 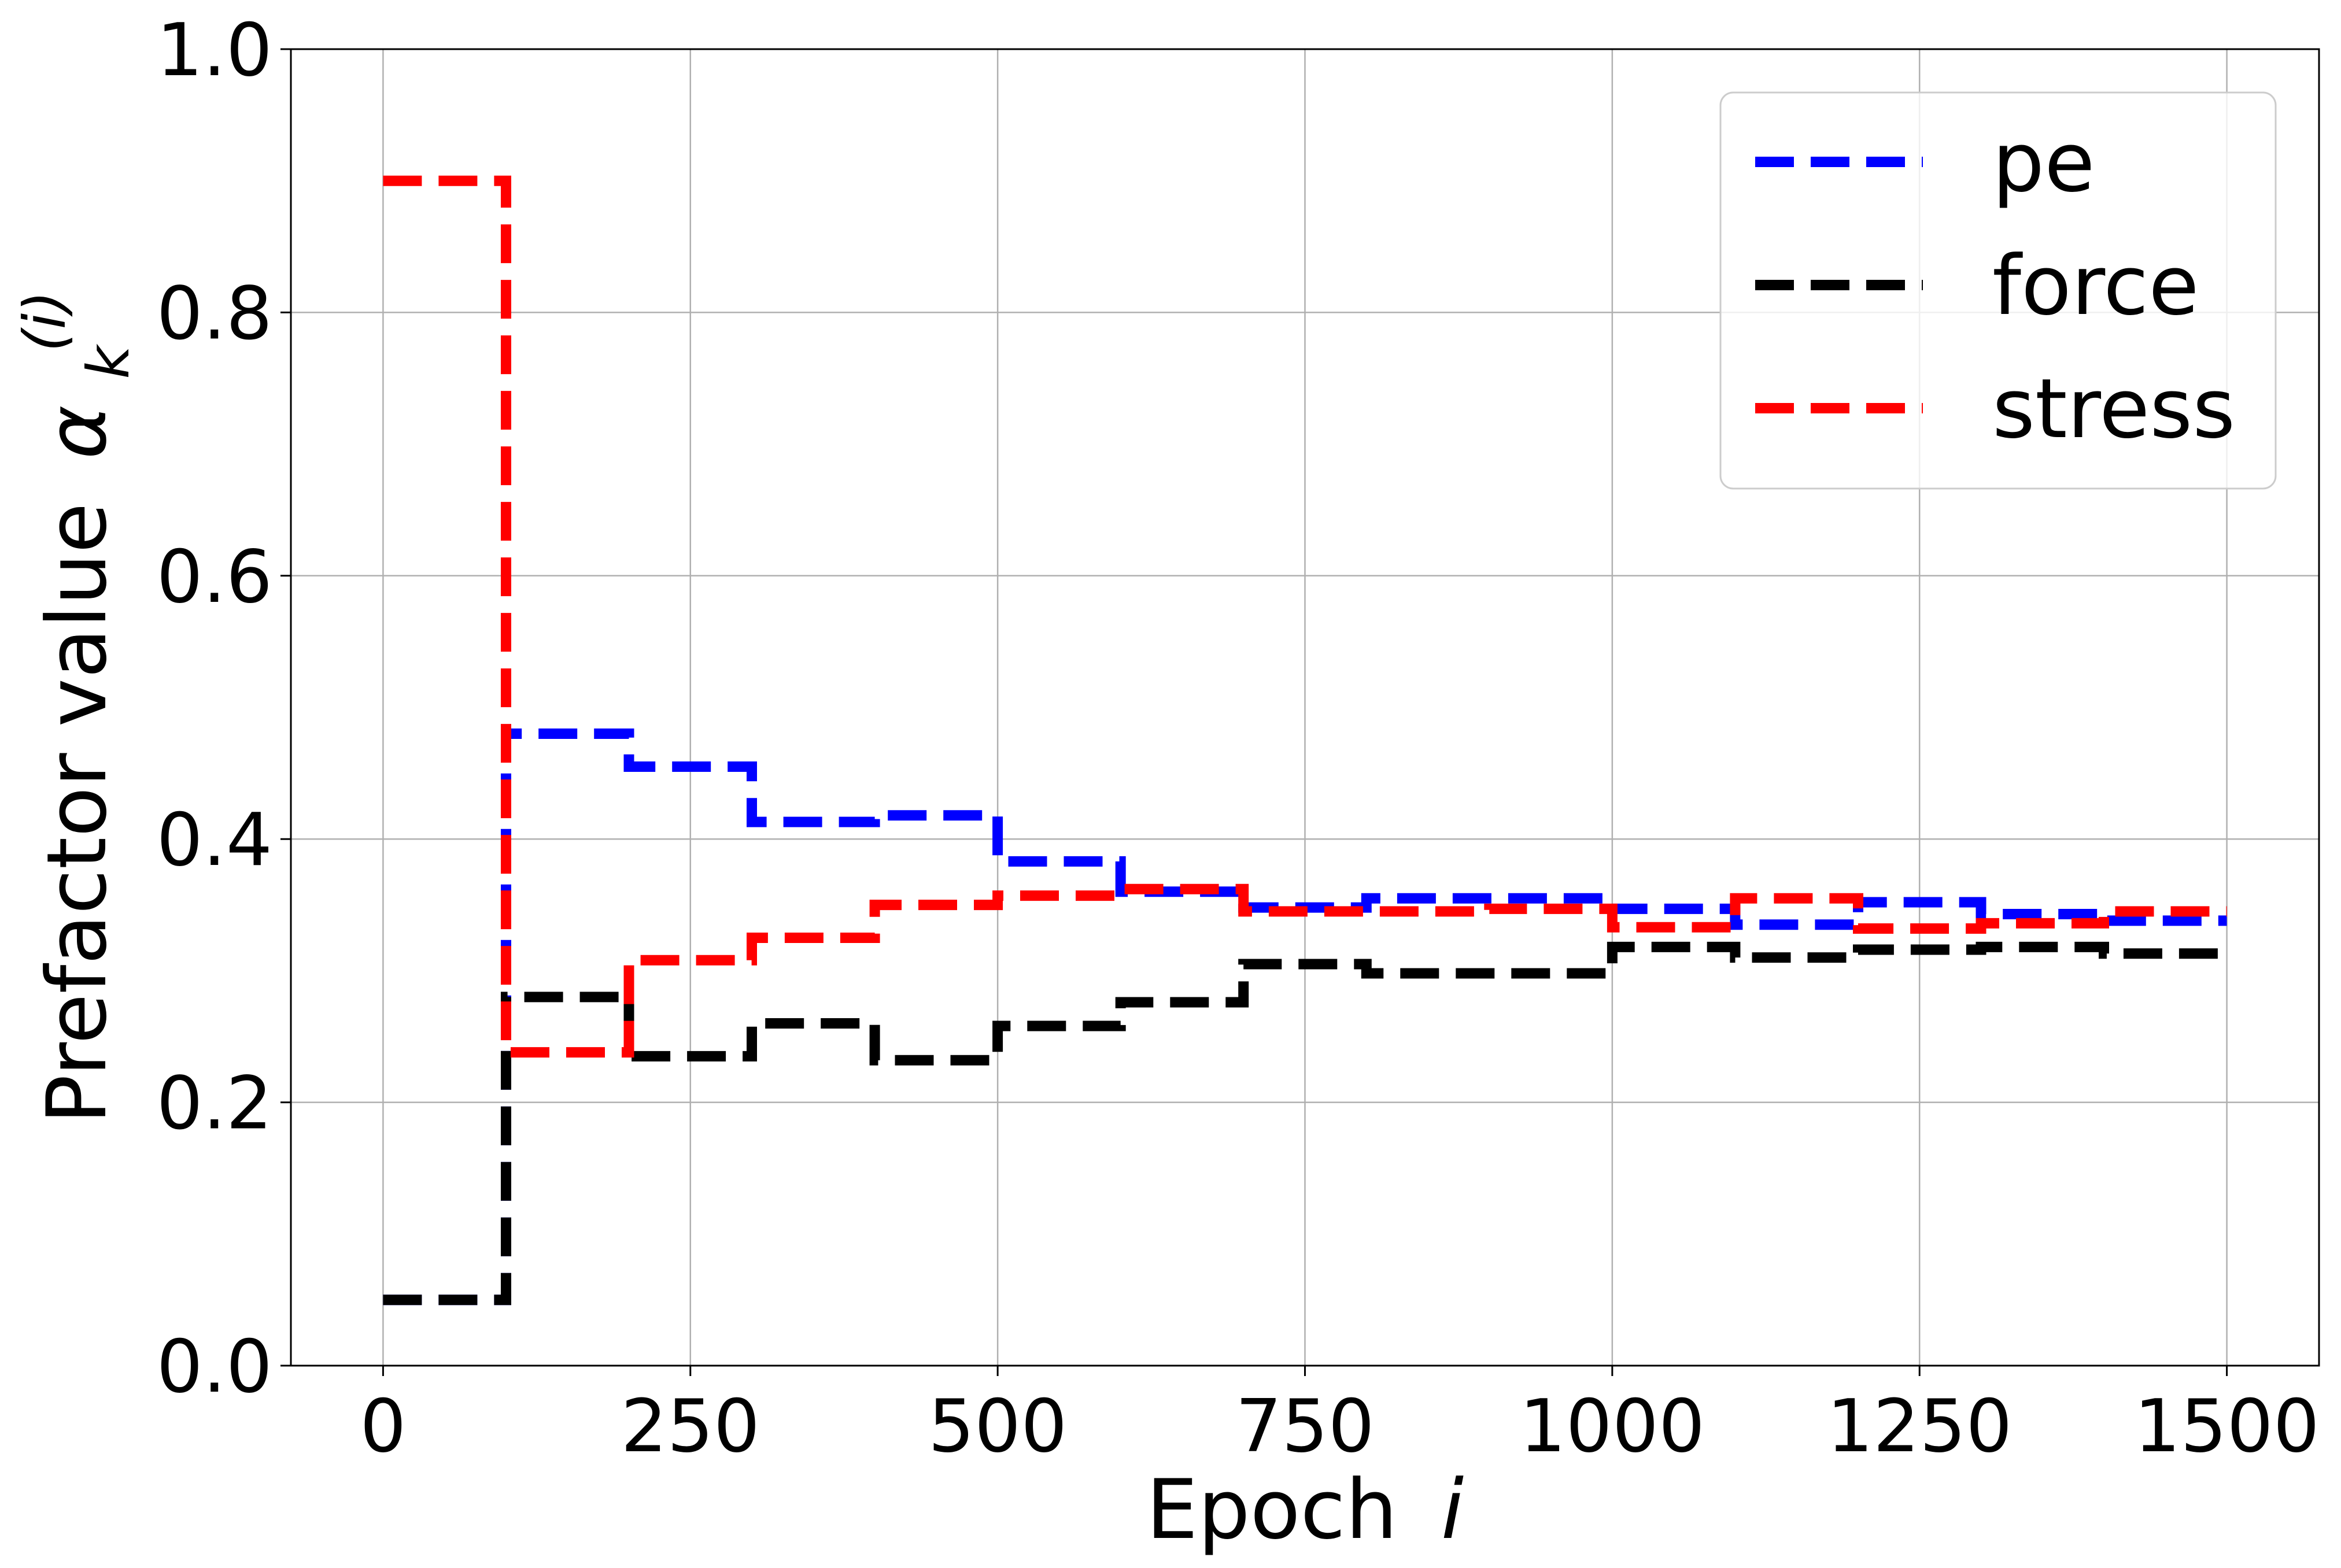 What do you see at coordinates (45, 322) in the screenshot?
I see `y-axis-label-superscript: (i)` at bounding box center [45, 322].